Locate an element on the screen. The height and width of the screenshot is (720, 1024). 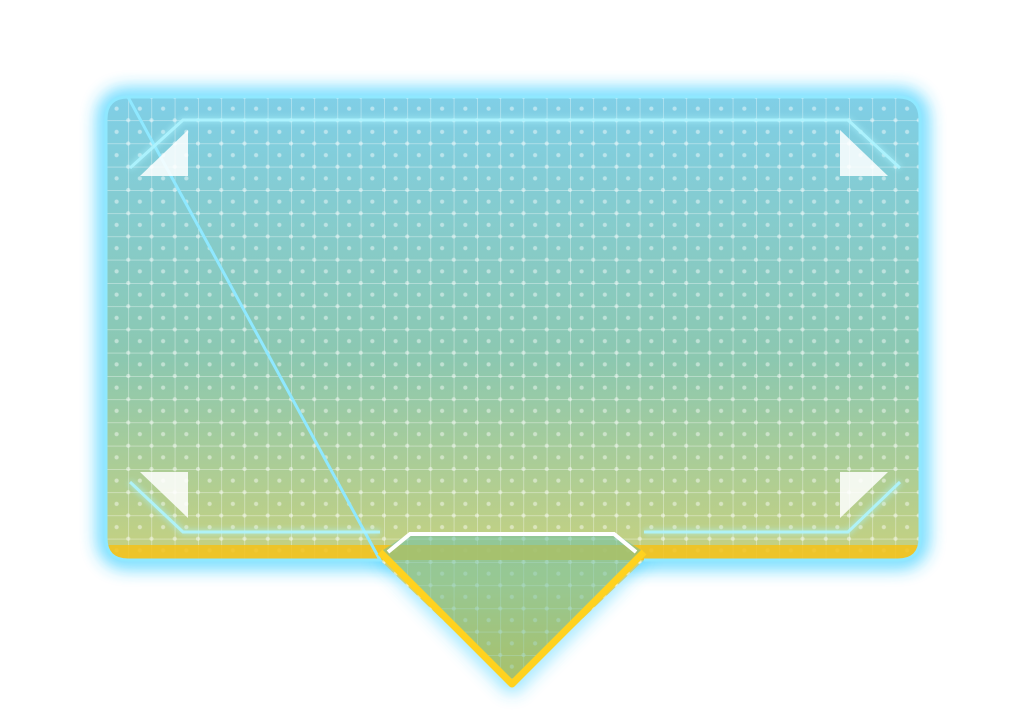
pointer-body is located at coordinates (512, 610).